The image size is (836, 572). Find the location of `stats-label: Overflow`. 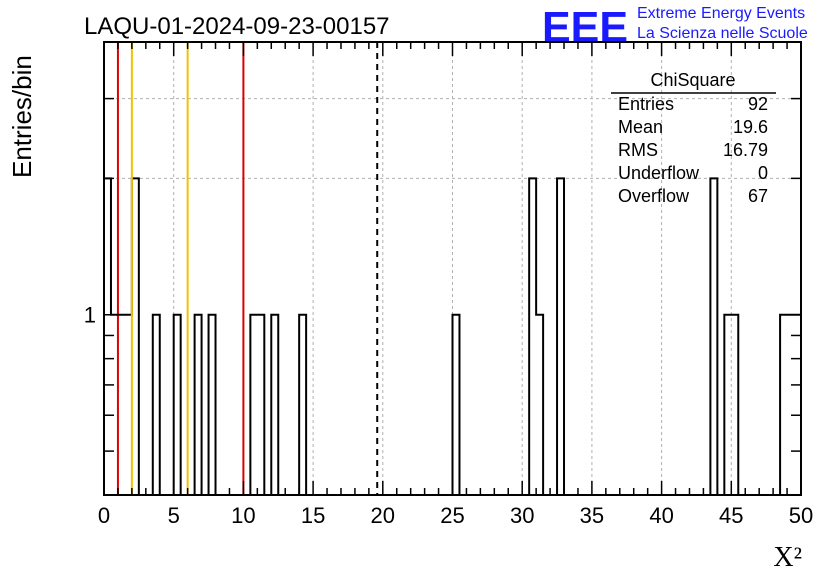

stats-label: Overflow is located at coordinates (654, 196).